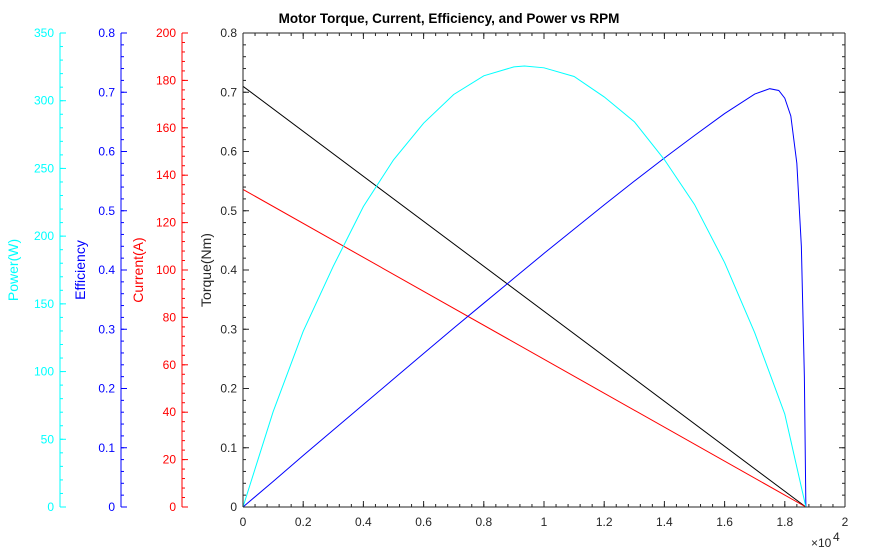  What do you see at coordinates (106, 329) in the screenshot?
I see `y-tick-label-efficiency: 0.3` at bounding box center [106, 329].